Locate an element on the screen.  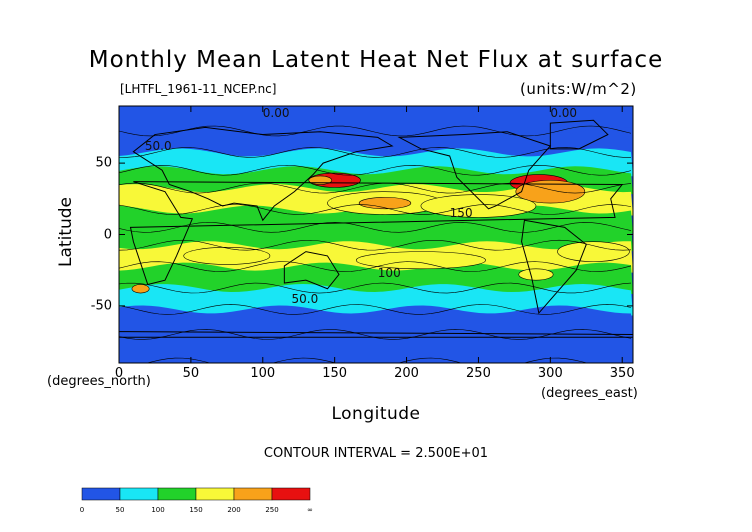
y-tick-label: 0 is located at coordinates (107, 234).